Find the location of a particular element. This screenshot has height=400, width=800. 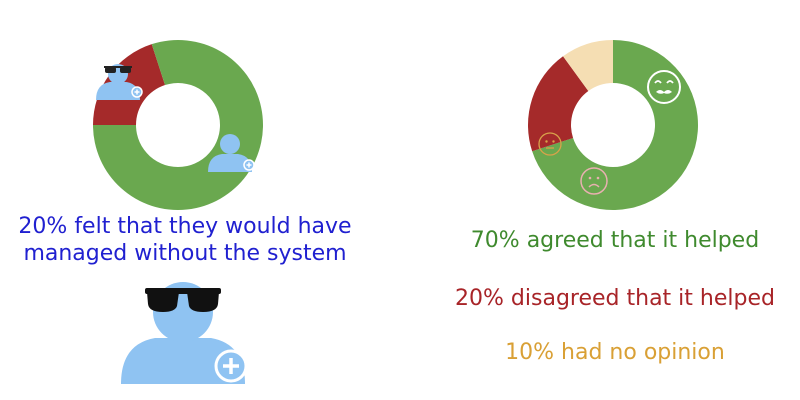

stat-disagreed: 20% disagreed that it helped is located at coordinates (615, 298).